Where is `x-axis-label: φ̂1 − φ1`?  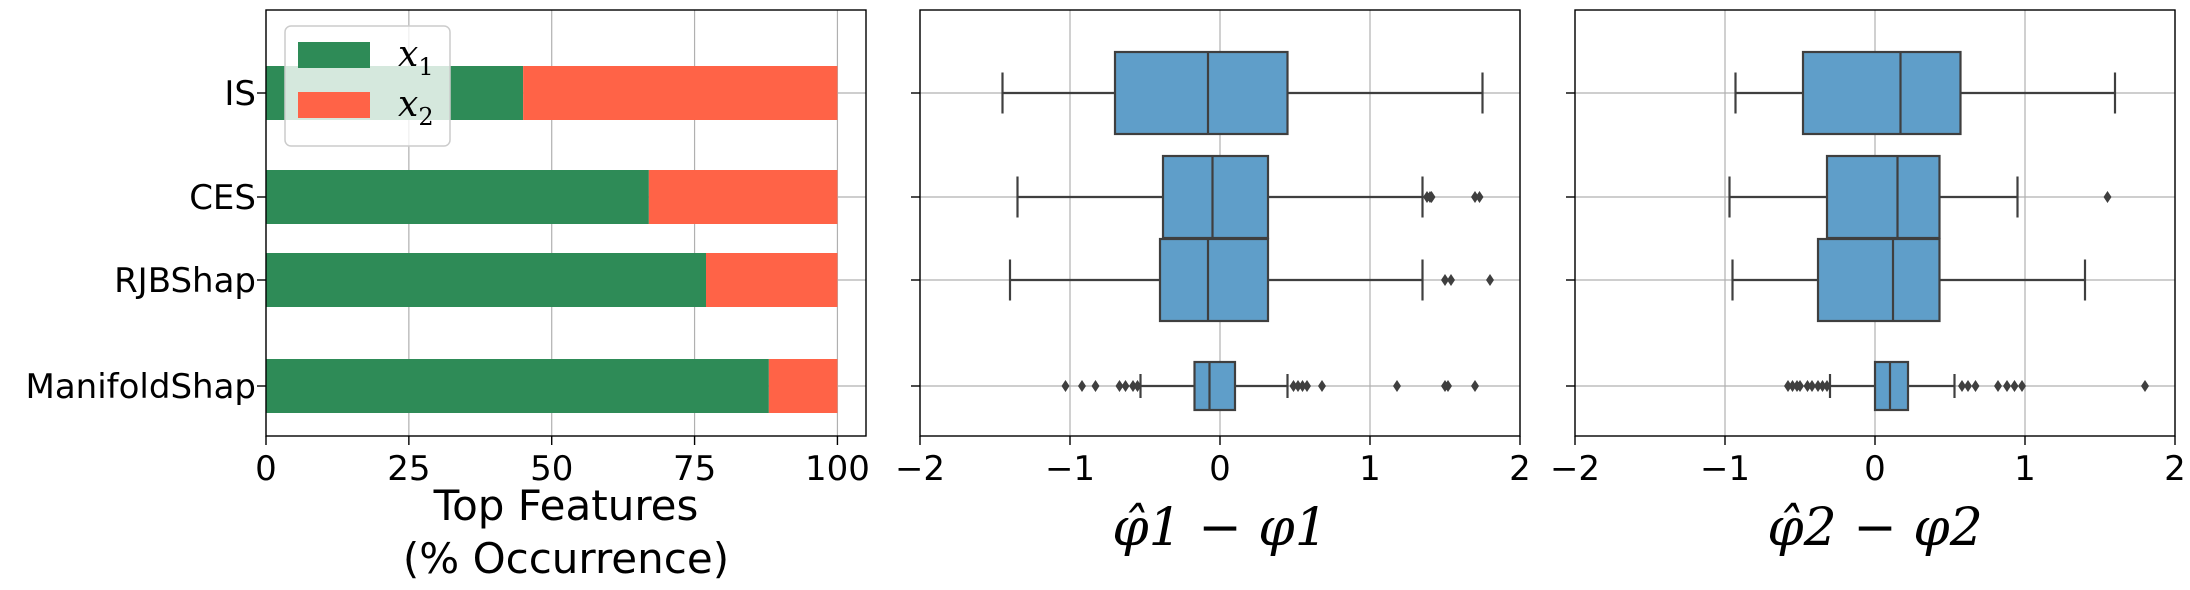 x-axis-label: φ̂1 − φ1 is located at coordinates (1220, 528).